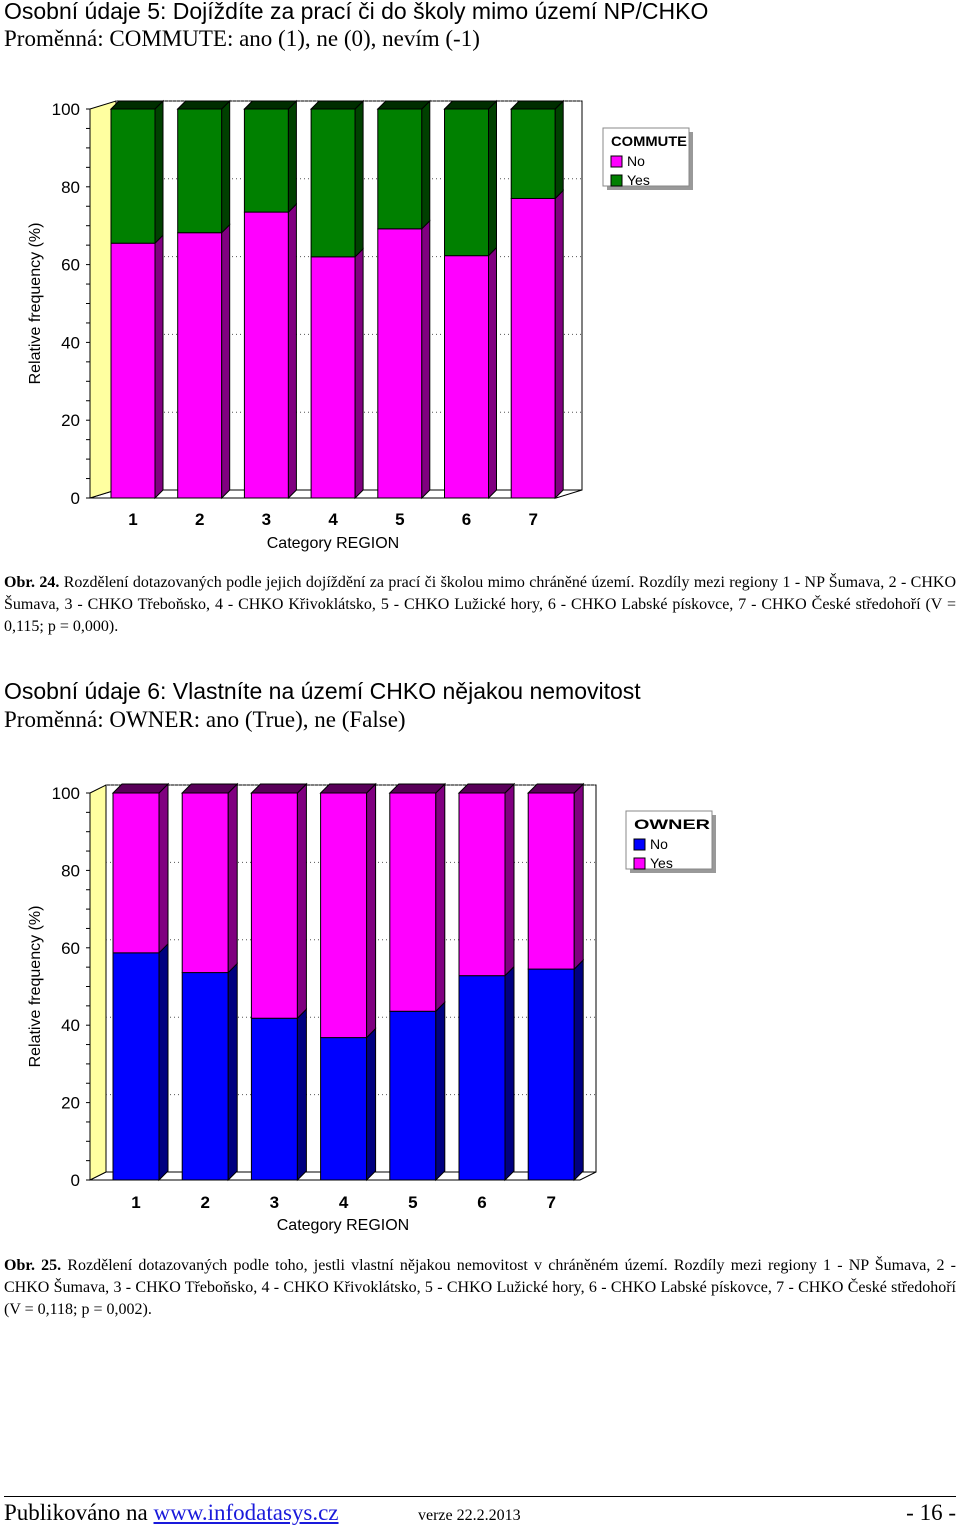 Image resolution: width=960 pixels, height=1529 pixels. Describe the element at coordinates (672, 824) in the screenshot. I see `legend-title: OWNER` at that location.